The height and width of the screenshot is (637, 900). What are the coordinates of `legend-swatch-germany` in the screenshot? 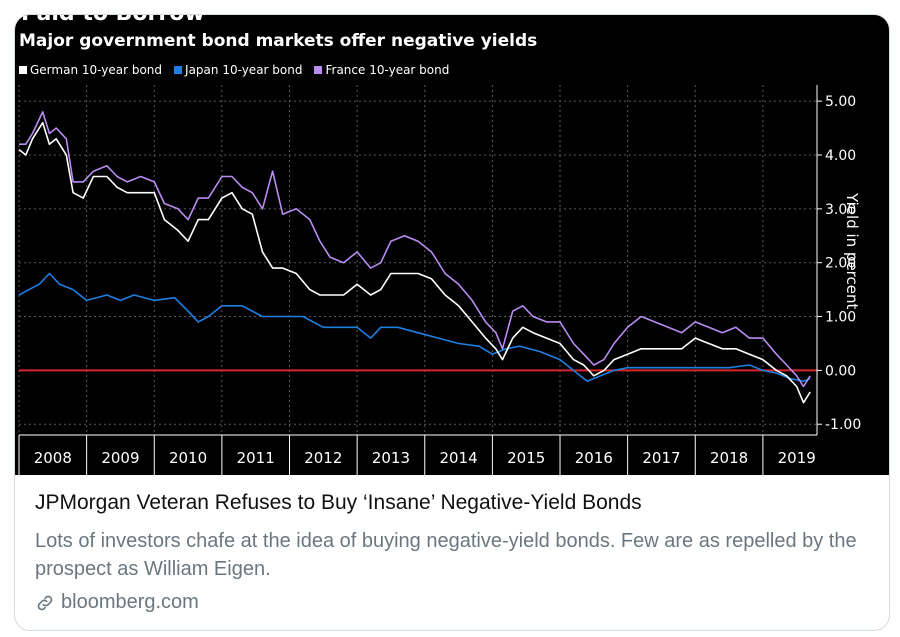 It's located at (23, 70).